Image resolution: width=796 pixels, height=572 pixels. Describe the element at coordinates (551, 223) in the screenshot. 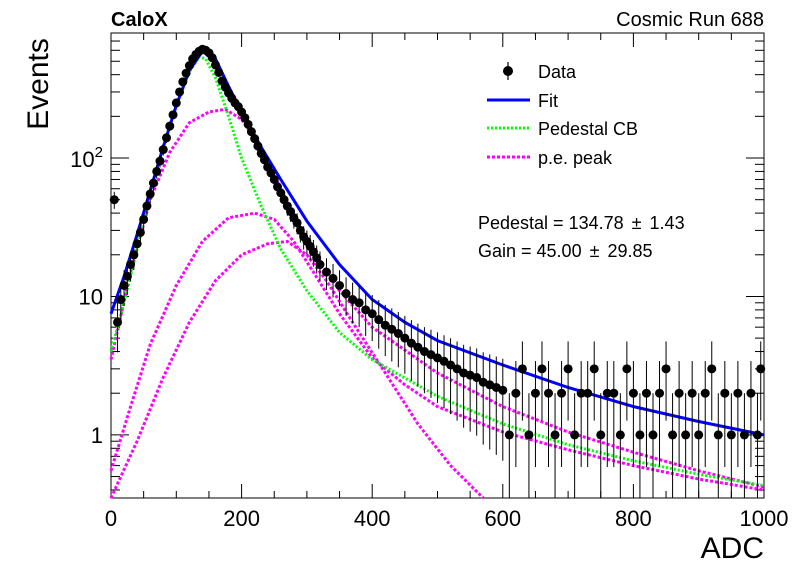

I see `pedestal-value: Pedestal = 134.78` at that location.